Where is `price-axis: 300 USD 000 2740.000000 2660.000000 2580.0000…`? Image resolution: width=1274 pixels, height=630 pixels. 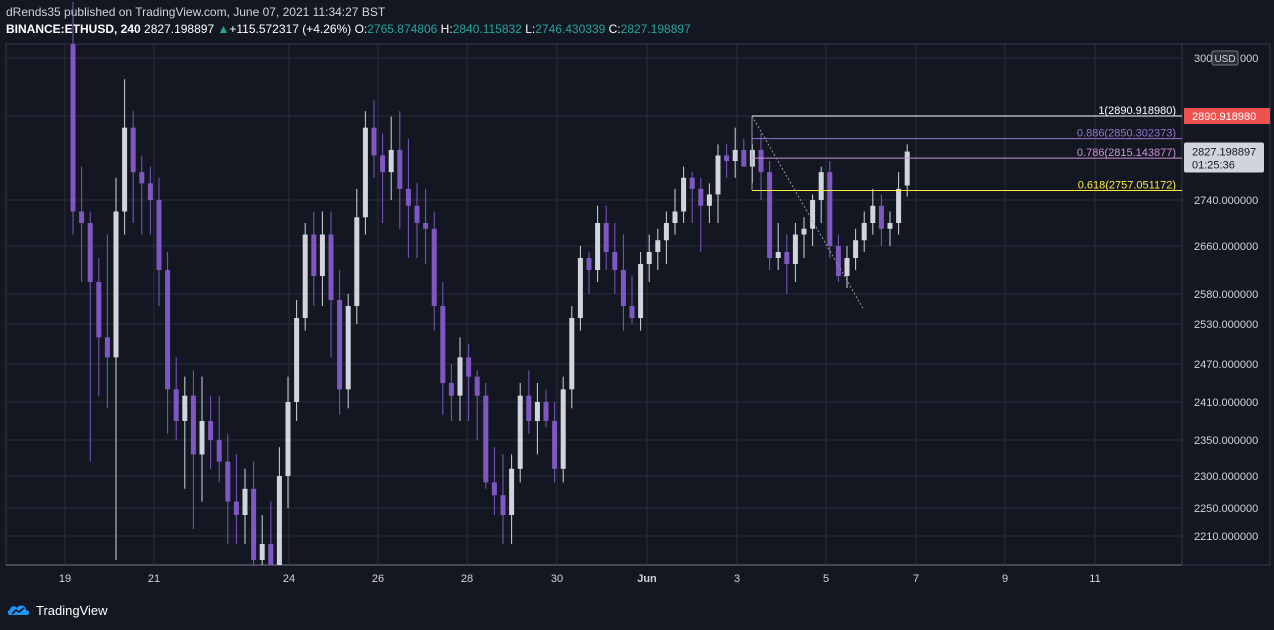 price-axis: 300 USD 000 2740.000000 2660.000000 2580.0000… is located at coordinates (1227, 296).